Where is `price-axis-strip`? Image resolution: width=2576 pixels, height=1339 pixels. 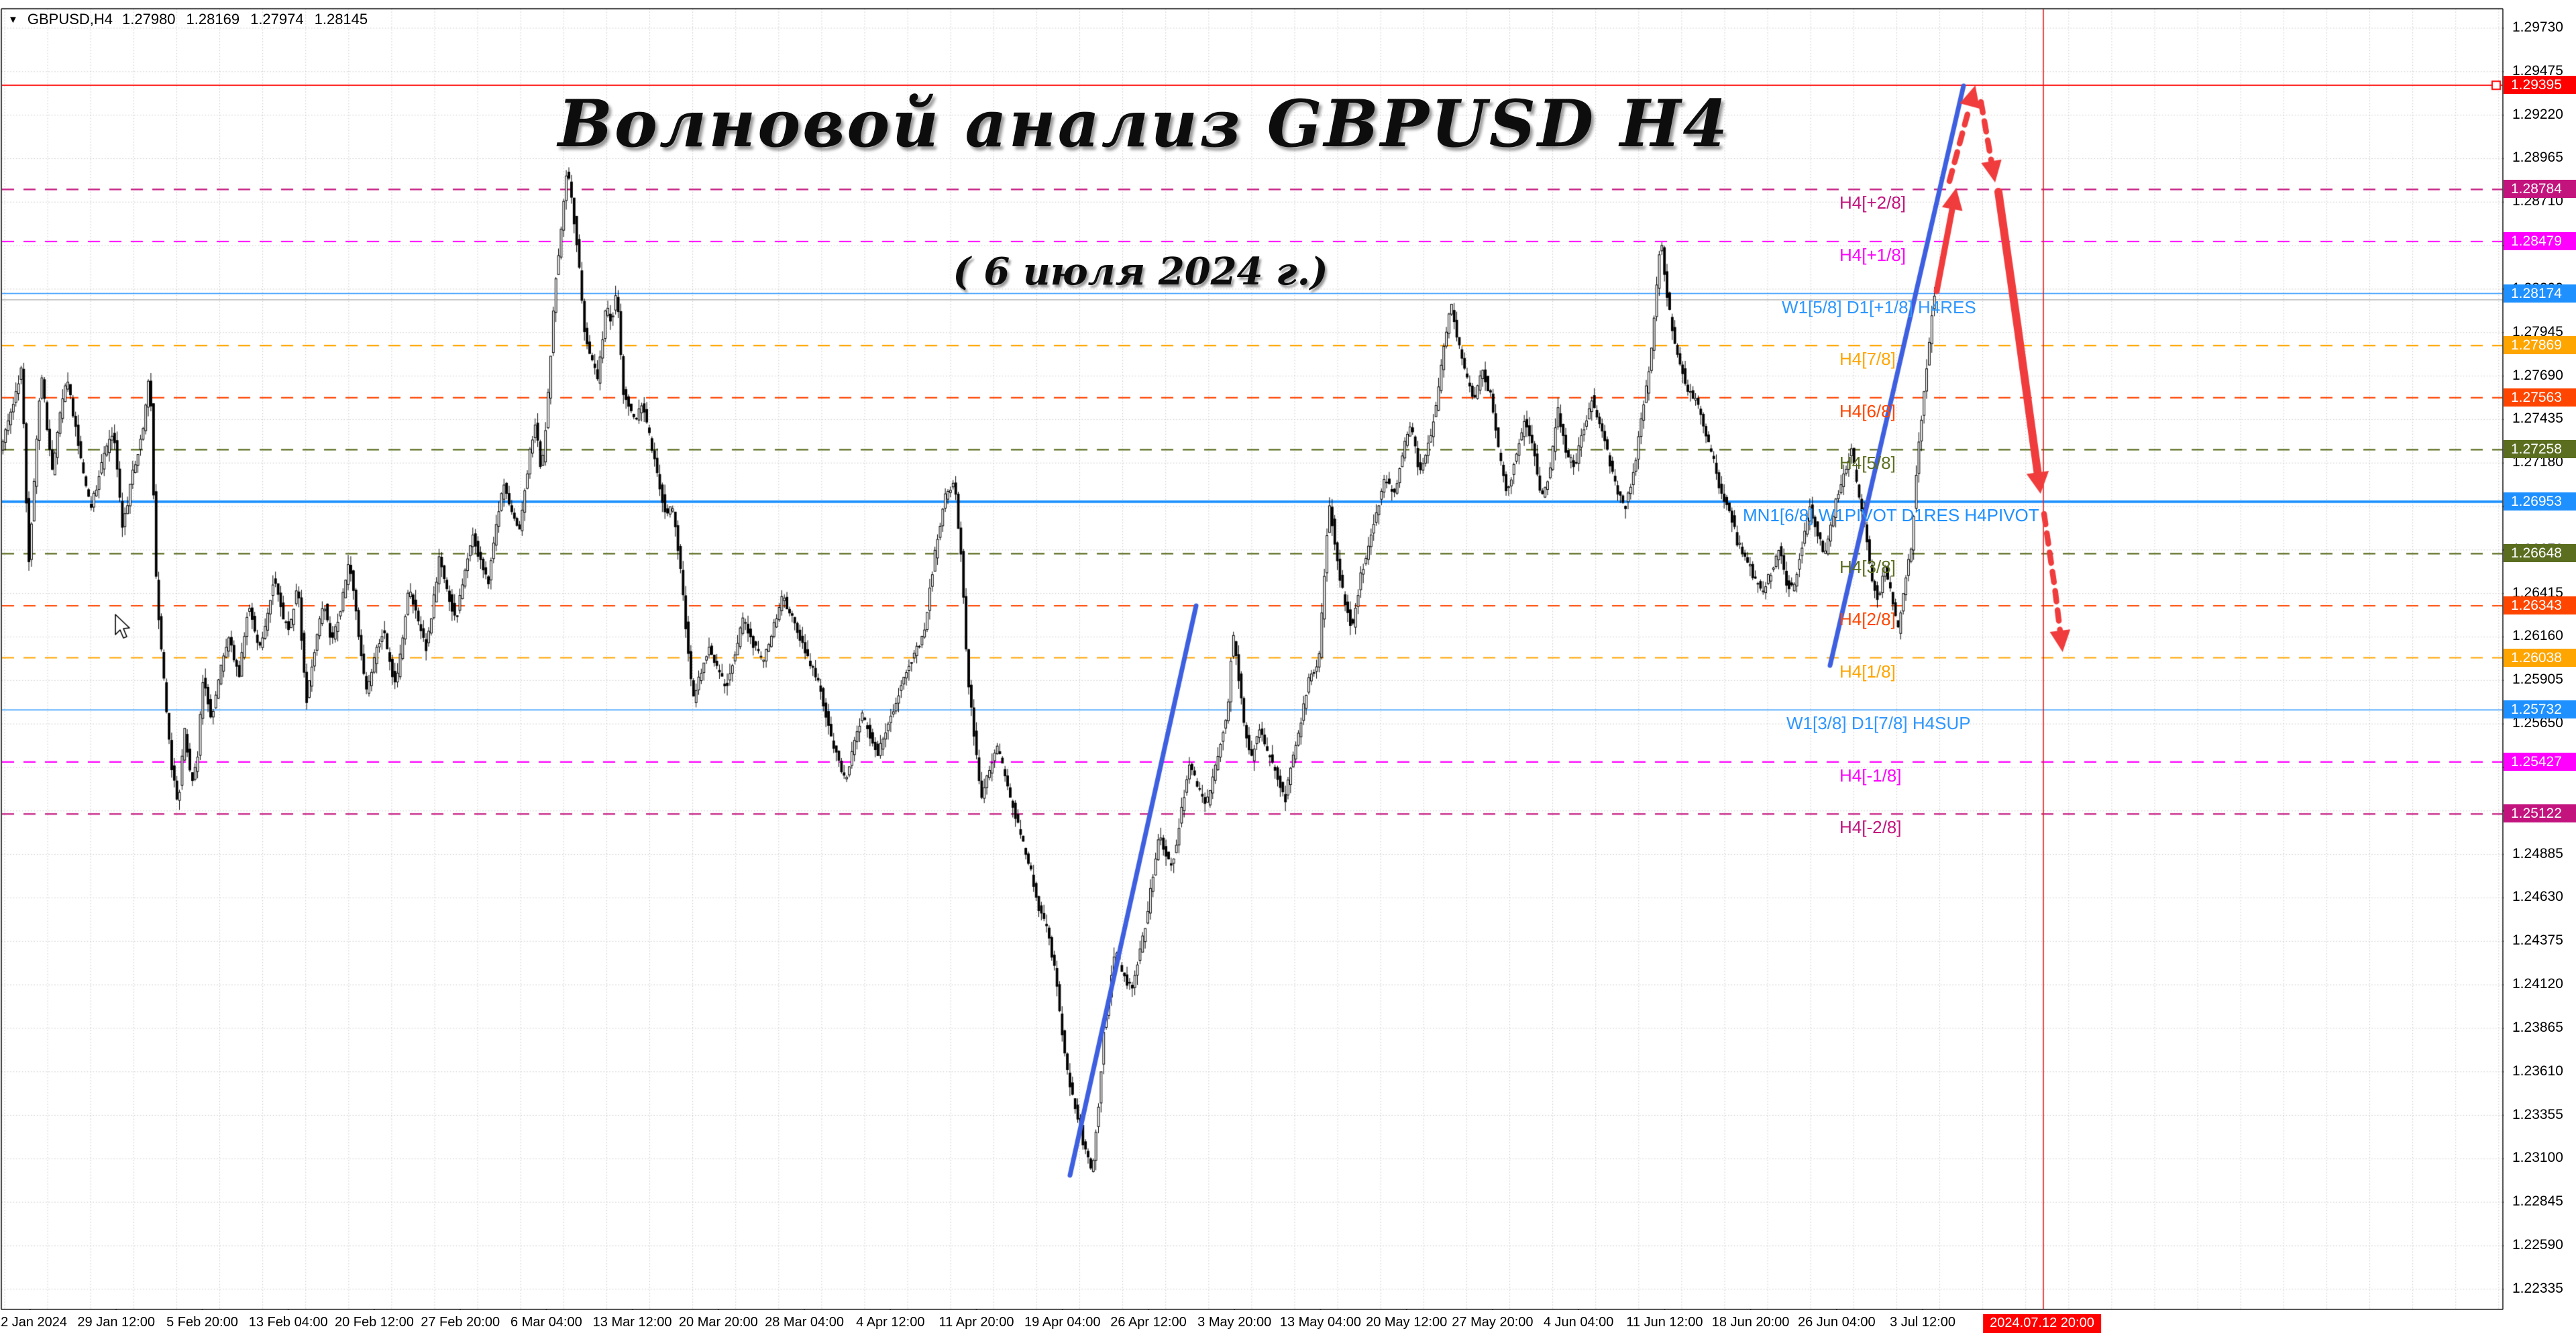 price-axis-strip is located at coordinates (2540, 669).